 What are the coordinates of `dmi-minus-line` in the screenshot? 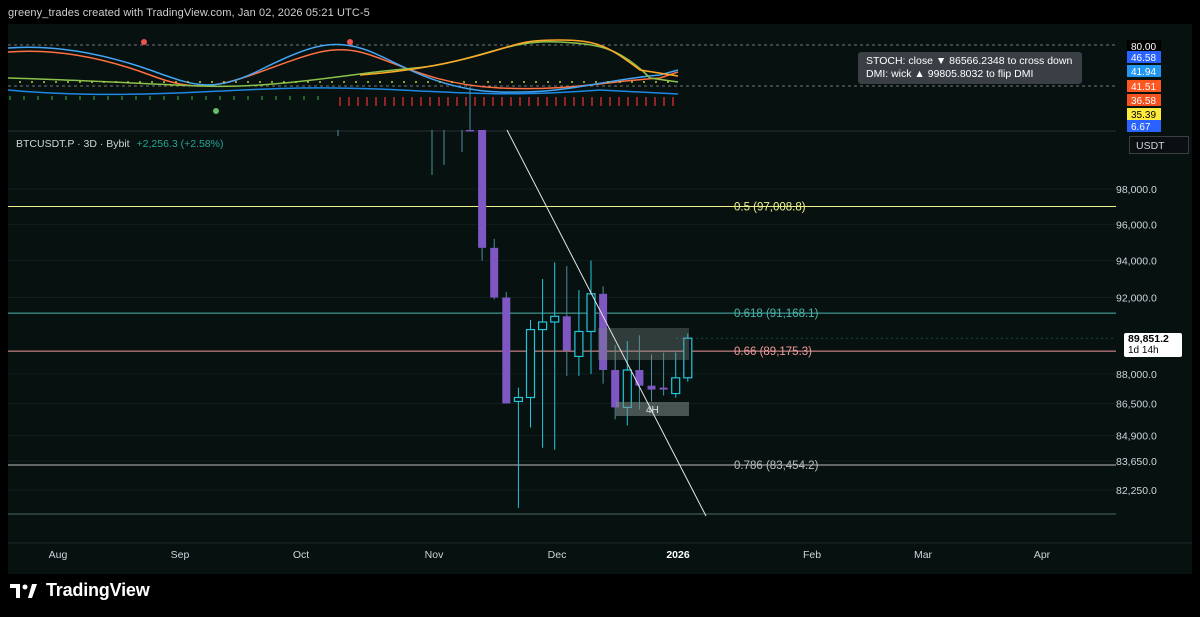 It's located at (343, 91).